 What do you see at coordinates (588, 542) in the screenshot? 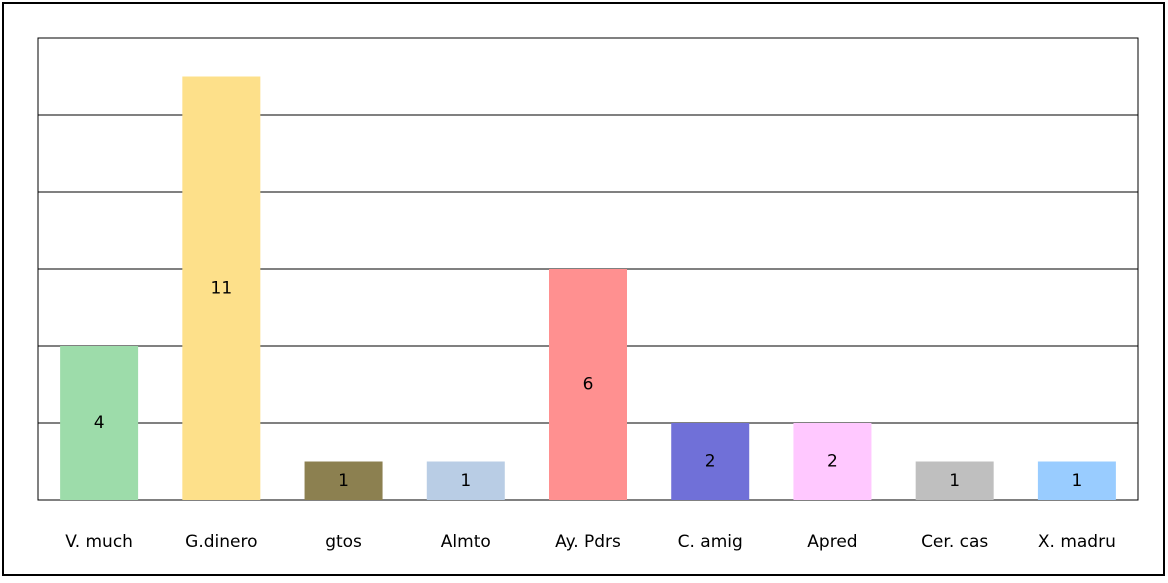
I see `x-tick-label: Ay. Pdrs` at bounding box center [588, 542].